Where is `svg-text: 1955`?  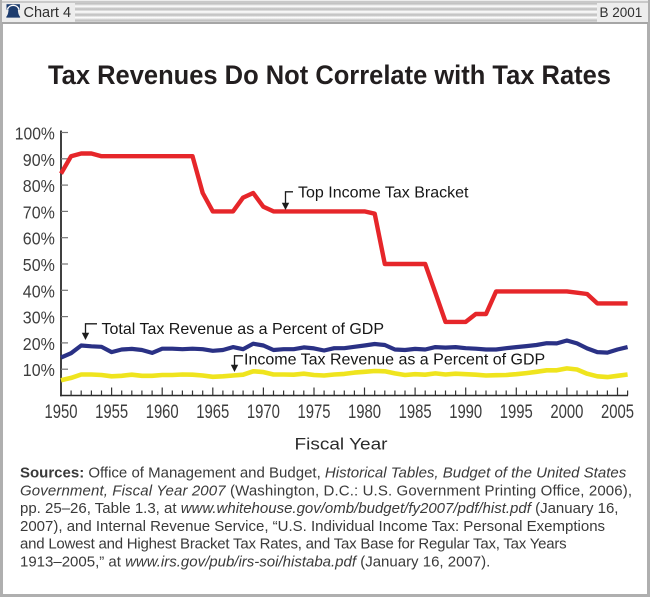 svg-text: 1955 is located at coordinates (111, 412).